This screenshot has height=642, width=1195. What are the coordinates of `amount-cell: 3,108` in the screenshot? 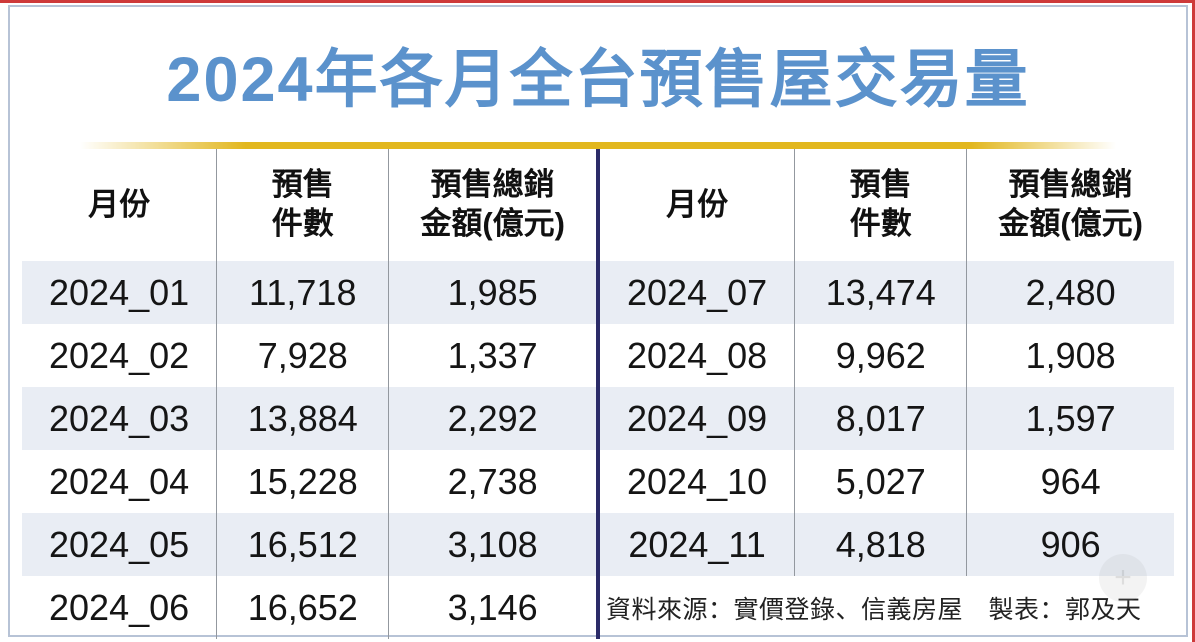 It's located at (492, 544).